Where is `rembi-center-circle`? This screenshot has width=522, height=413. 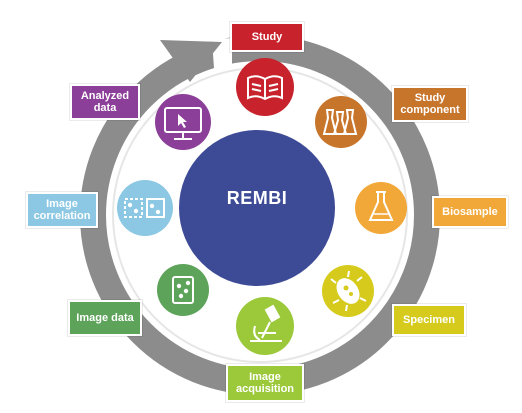 rembi-center-circle is located at coordinates (257, 208).